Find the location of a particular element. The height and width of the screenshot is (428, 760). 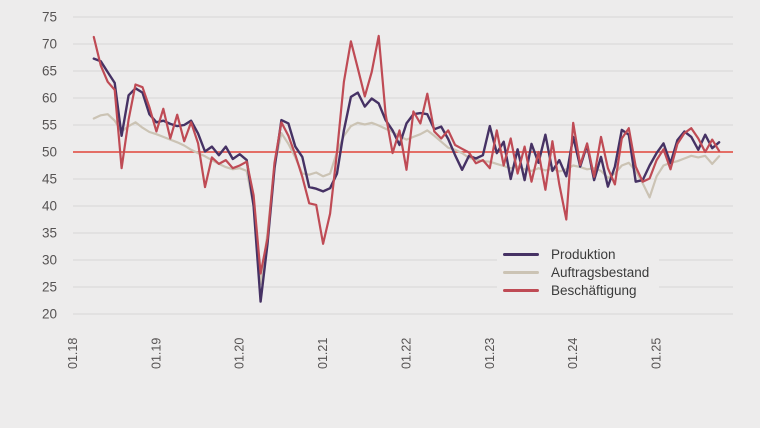

x-tick-label: 01.25 is located at coordinates (657, 353).